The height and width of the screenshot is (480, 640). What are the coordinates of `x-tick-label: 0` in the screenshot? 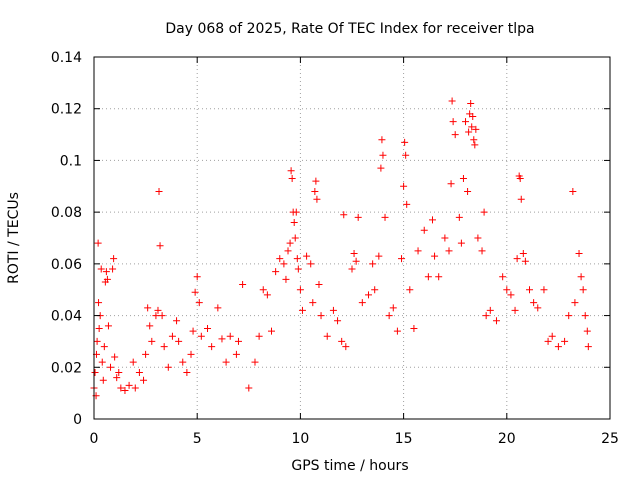 It's located at (94, 439).